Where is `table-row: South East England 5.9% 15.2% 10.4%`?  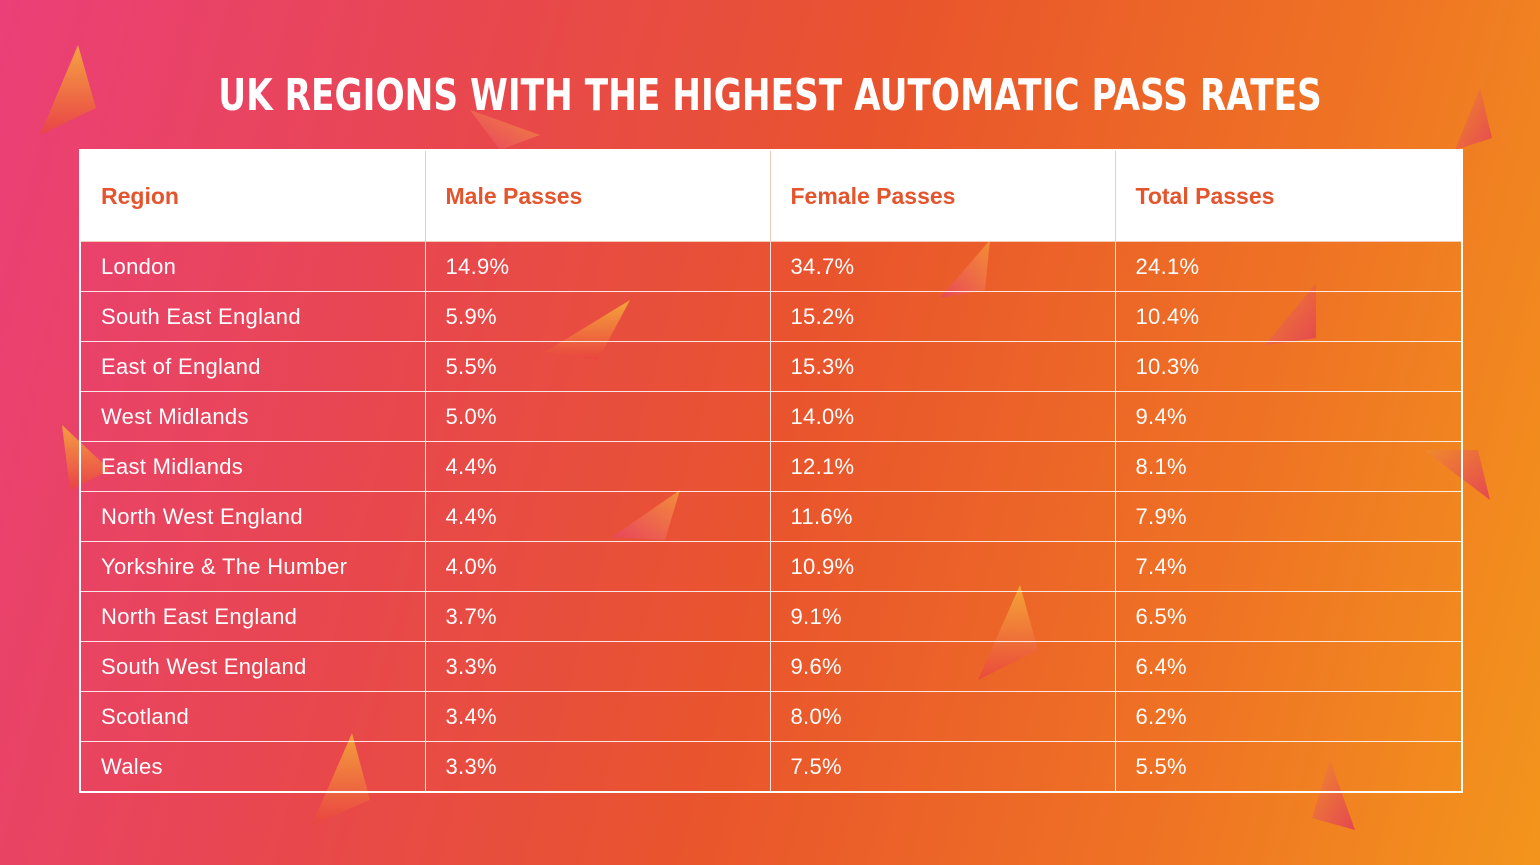
table-row: South East England 5.9% 15.2% 10.4% is located at coordinates (771, 316).